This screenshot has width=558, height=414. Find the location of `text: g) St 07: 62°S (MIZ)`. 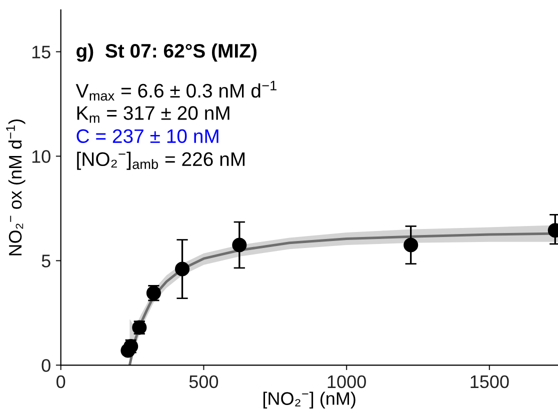

text: g) St 07: 62°S (MIZ) is located at coordinates (166, 52).